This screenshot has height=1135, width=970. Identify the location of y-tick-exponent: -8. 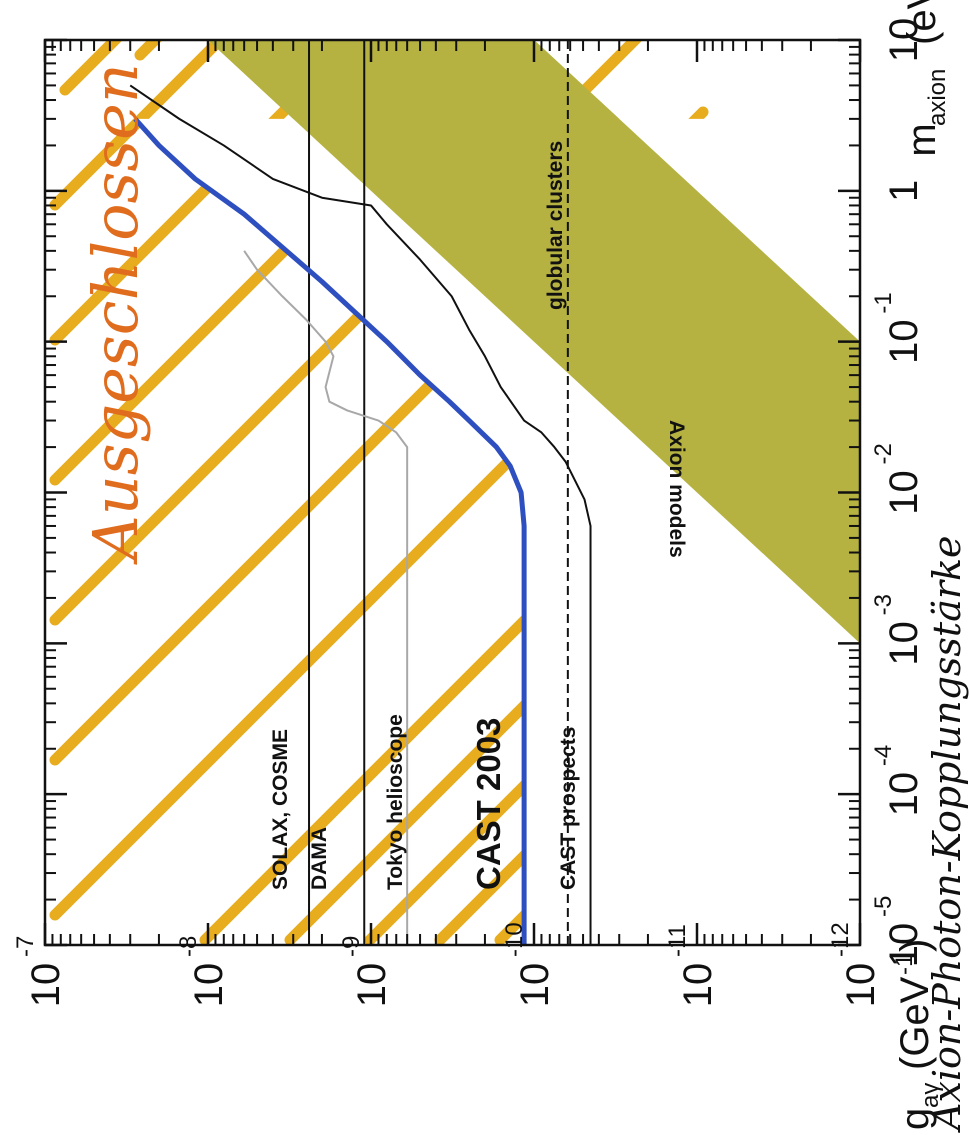
(188, 946).